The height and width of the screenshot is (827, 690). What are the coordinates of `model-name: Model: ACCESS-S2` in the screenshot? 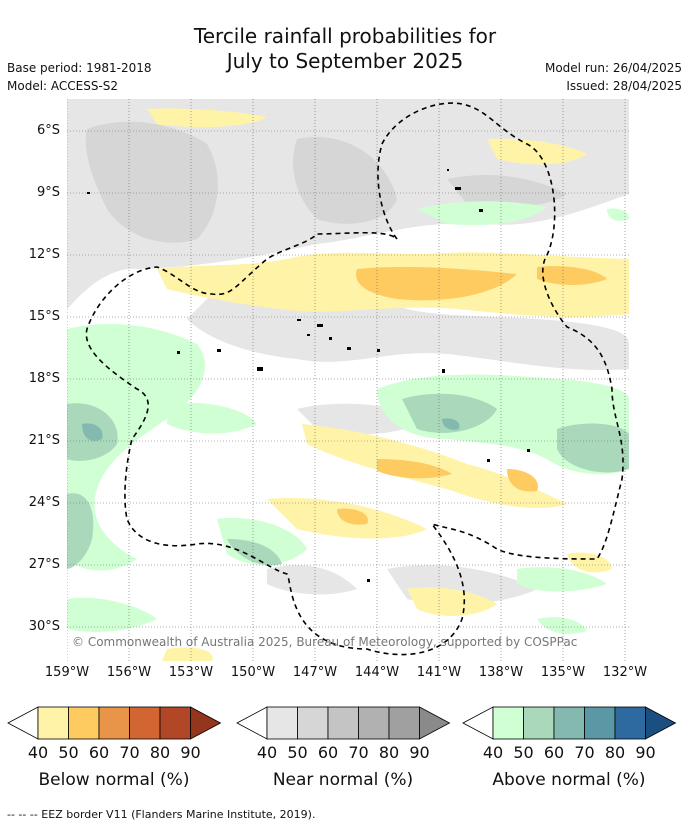 It's located at (63, 86).